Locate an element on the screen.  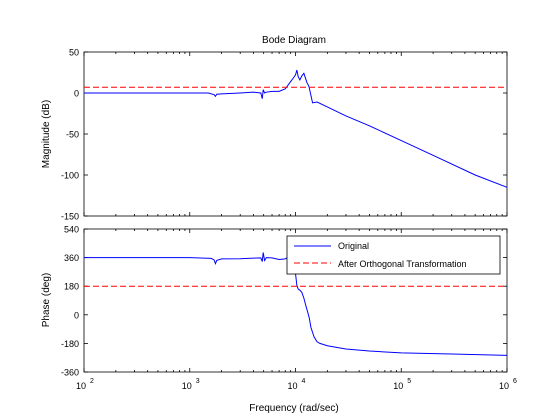
magnitude-y-axis-label: Magnitude (dB) is located at coordinates (46, 134).